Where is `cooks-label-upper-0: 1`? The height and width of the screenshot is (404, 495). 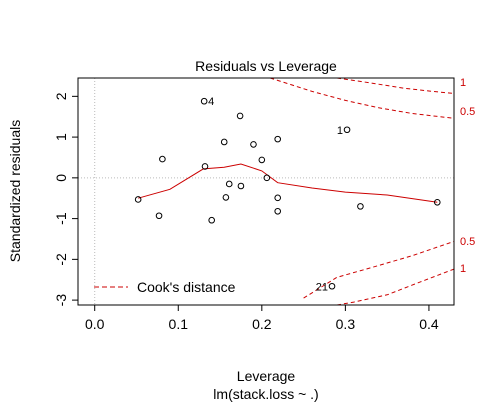
cooks-label-upper-0: 1 is located at coordinates (463, 83).